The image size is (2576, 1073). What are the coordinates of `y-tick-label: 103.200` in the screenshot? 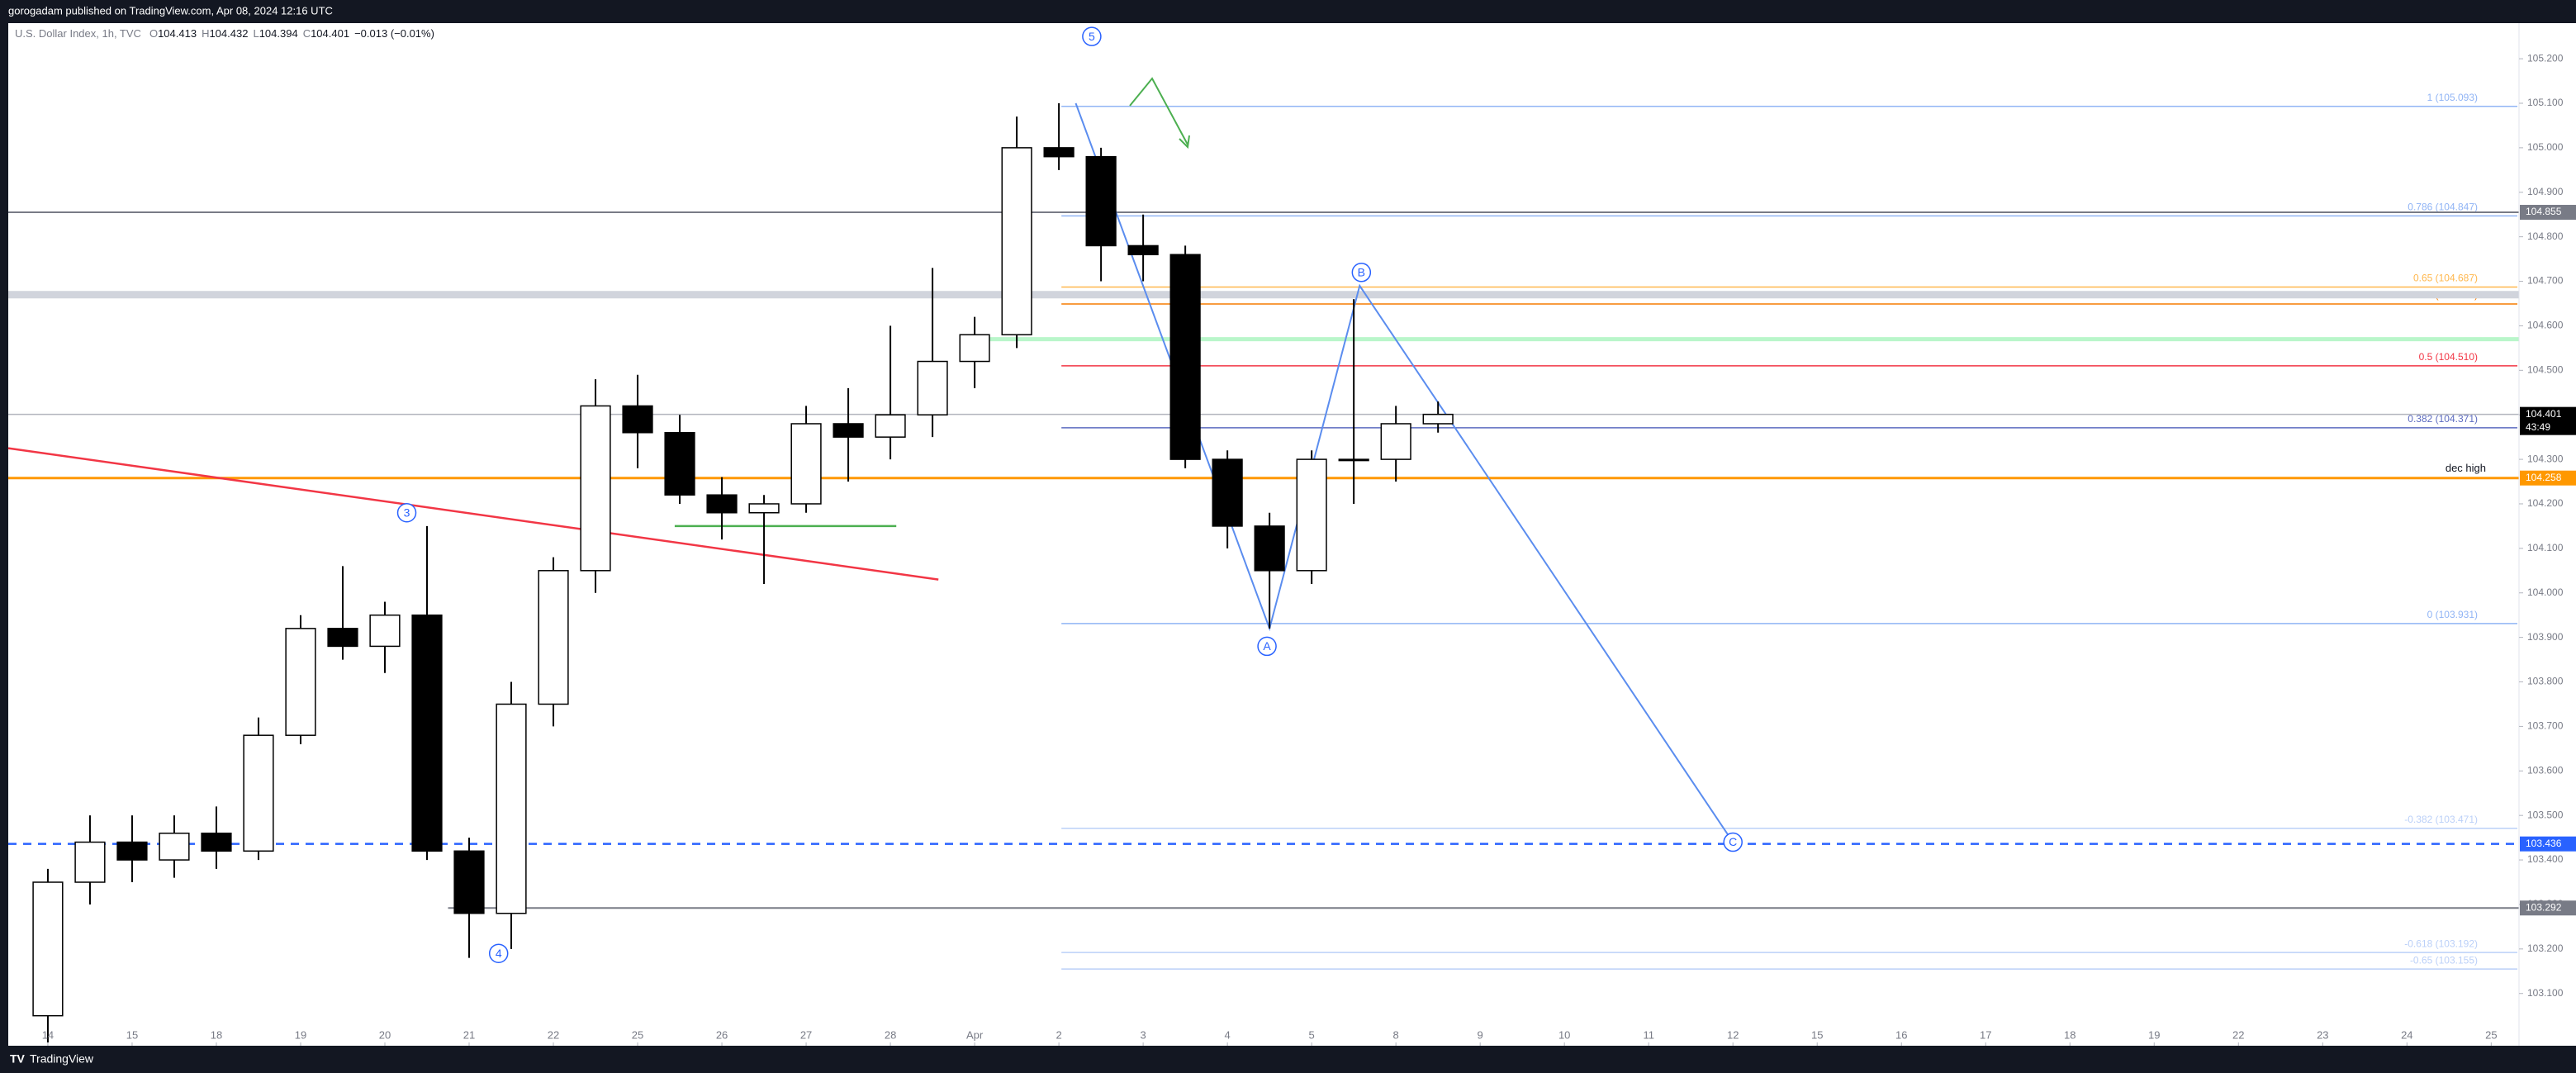 It's located at (2545, 948).